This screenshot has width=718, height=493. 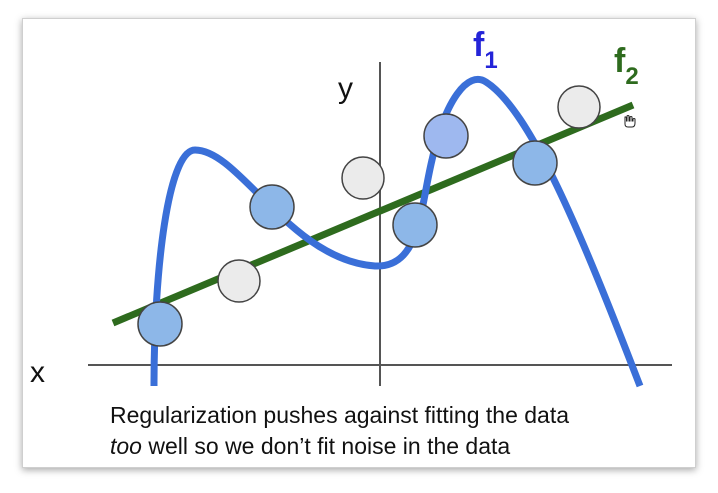 What do you see at coordinates (126, 446) in the screenshot?
I see `caption-emphasis: too` at bounding box center [126, 446].